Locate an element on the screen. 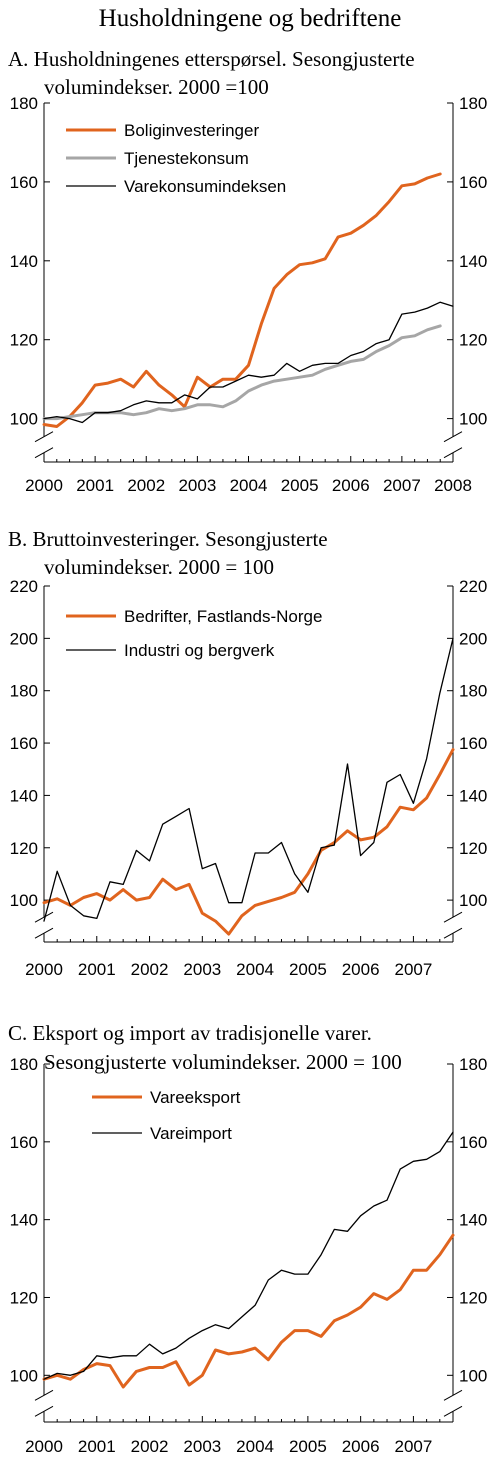 This screenshot has height=1458, width=500. legend-label: Varekonsumindeksen is located at coordinates (205, 186).